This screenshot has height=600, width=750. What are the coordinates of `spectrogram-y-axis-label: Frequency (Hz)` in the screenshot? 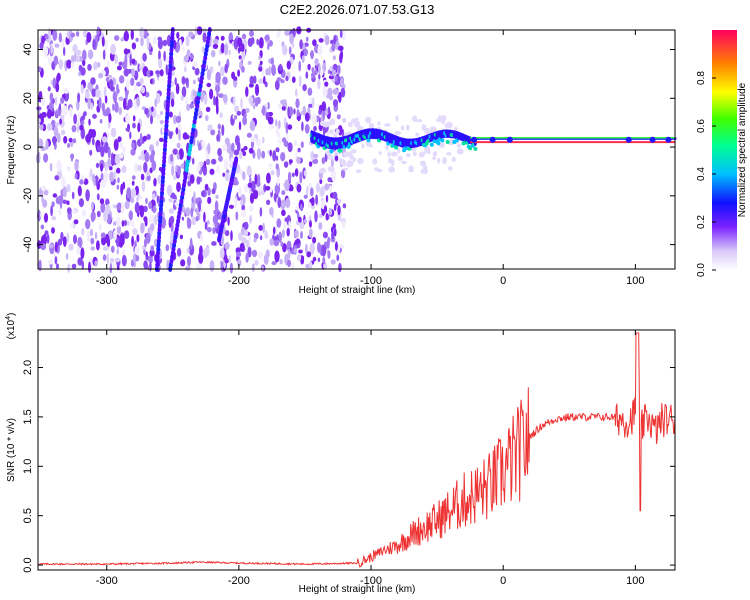 It's located at (11, 150).